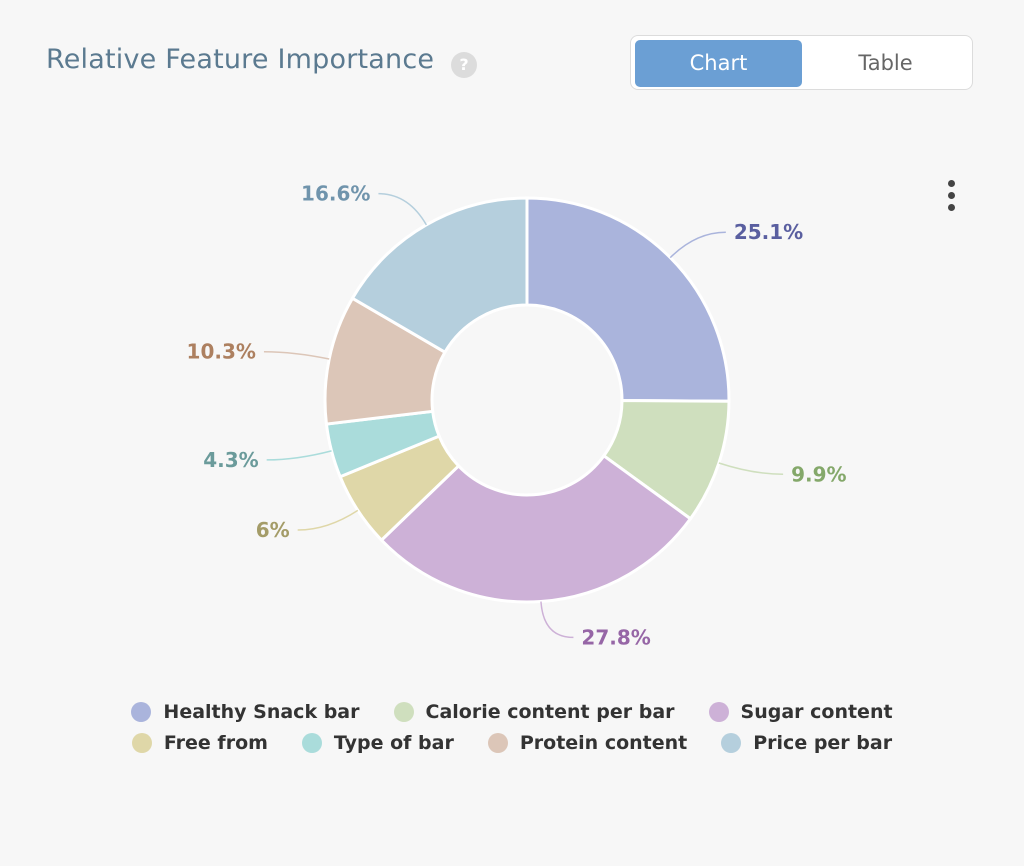 This screenshot has height=866, width=1024. What do you see at coordinates (273, 530) in the screenshot?
I see `data-label: 6%` at bounding box center [273, 530].